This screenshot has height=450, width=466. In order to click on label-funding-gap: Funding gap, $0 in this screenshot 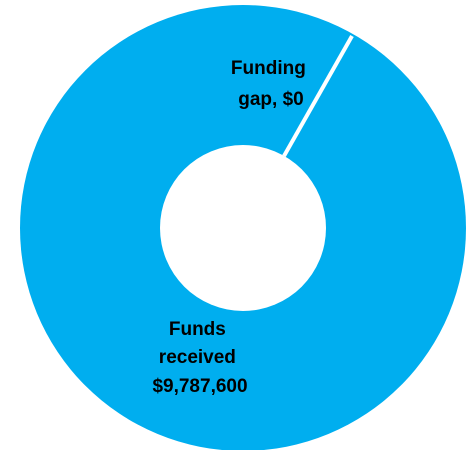, I will do `click(271, 84)`.